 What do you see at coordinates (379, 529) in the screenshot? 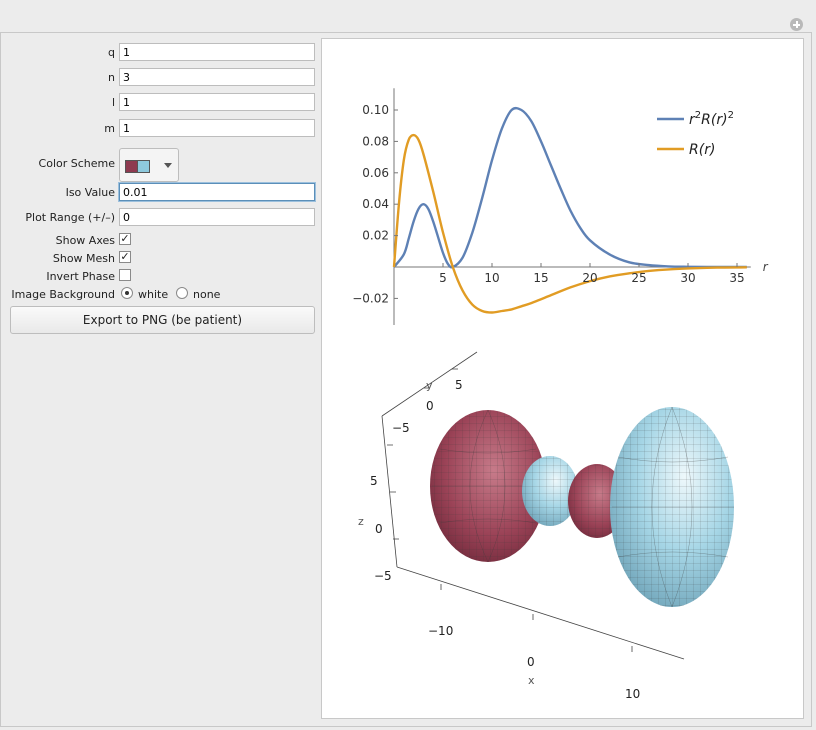
I see `z-tick-3d-0: 0` at bounding box center [379, 529].